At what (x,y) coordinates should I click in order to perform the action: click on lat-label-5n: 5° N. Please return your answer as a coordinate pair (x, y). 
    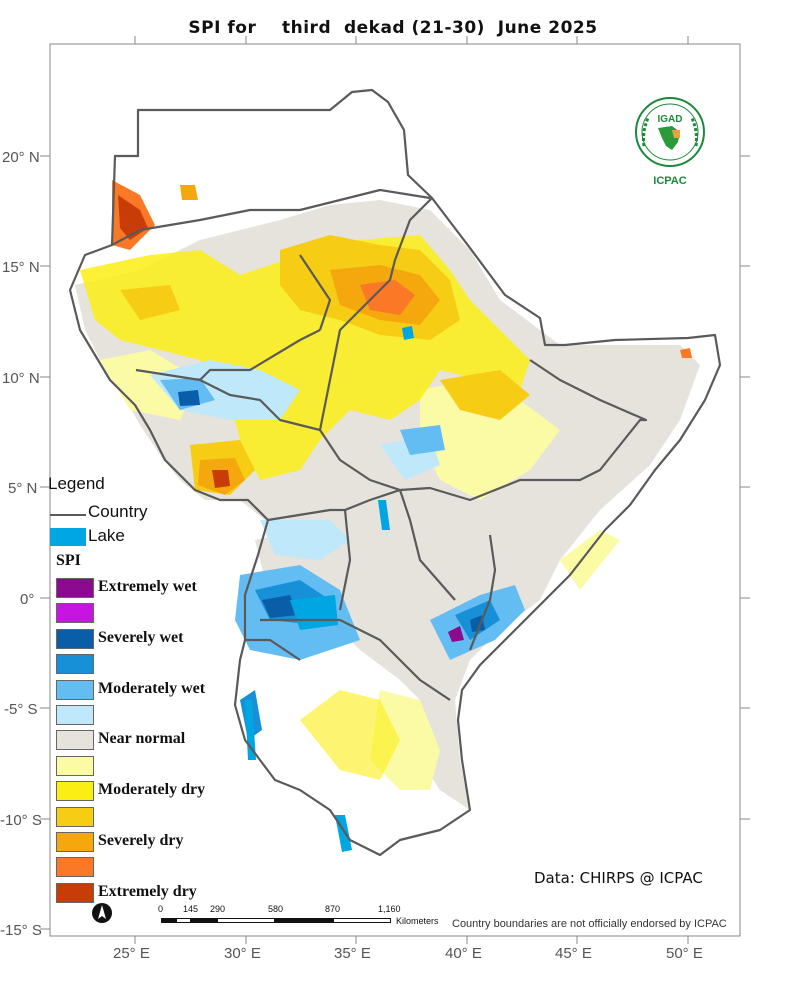
    Looking at the image, I should click on (22, 488).